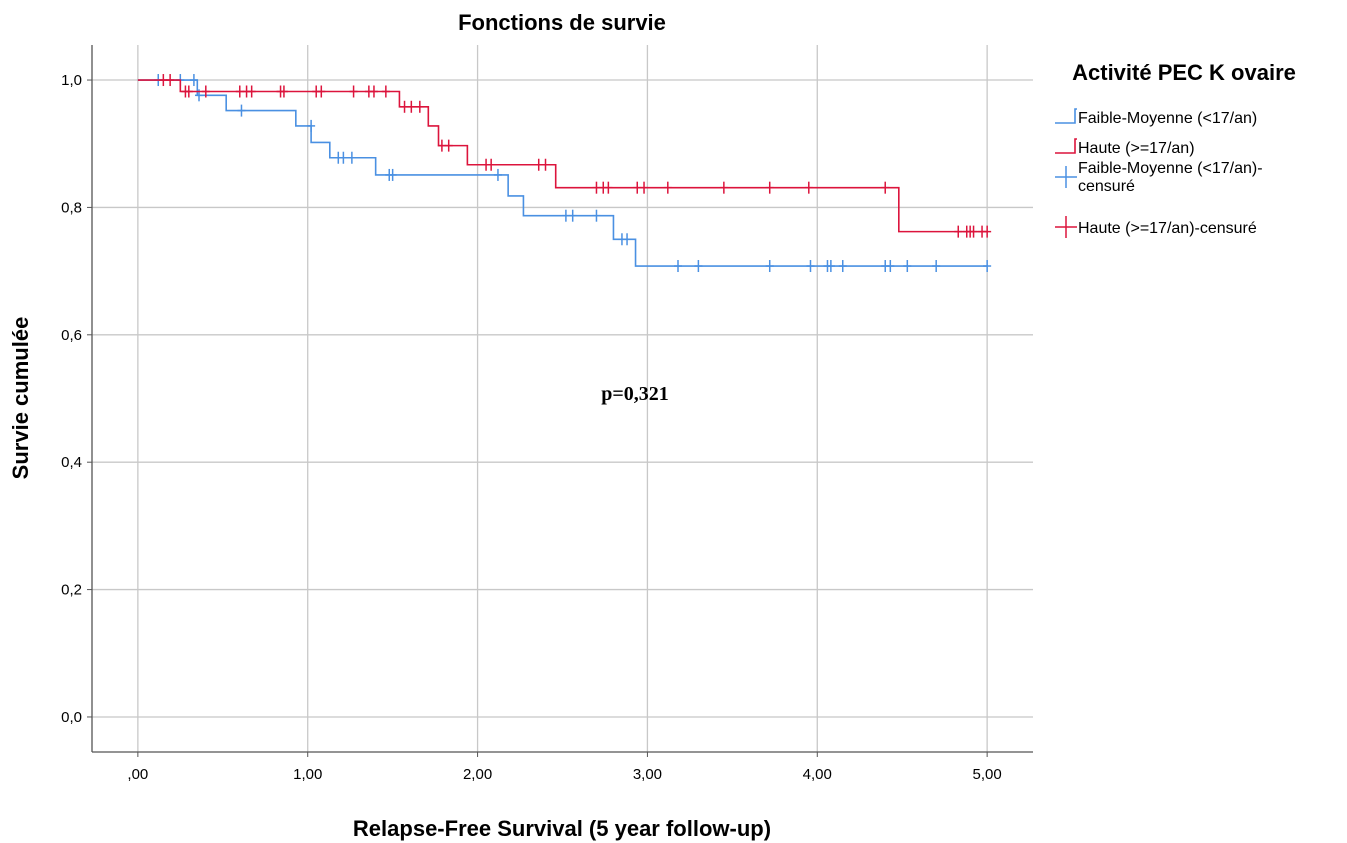 The width and height of the screenshot is (1347, 843). Describe the element at coordinates (477, 774) in the screenshot. I see `x-tick-label: 2,00` at that location.